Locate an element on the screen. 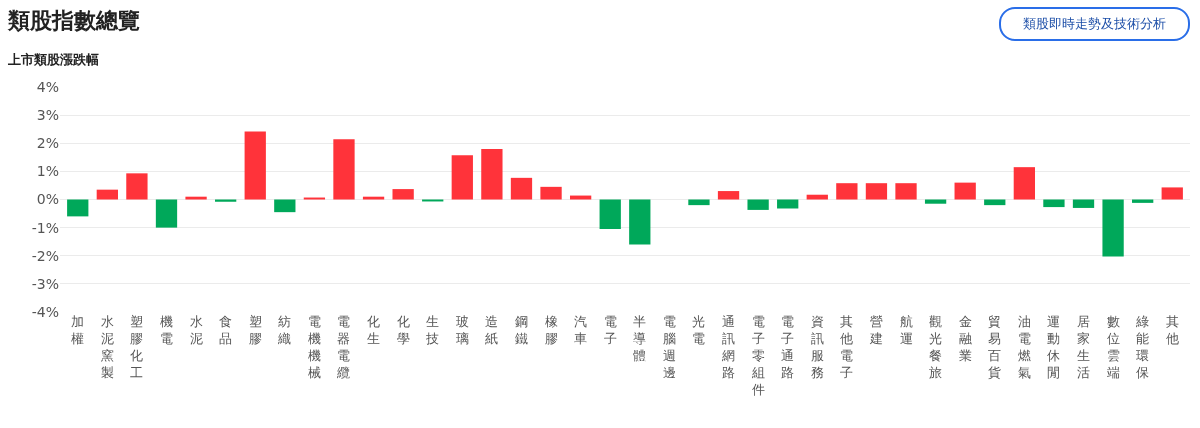  x-tick-label: 造紙 is located at coordinates (492, 330).